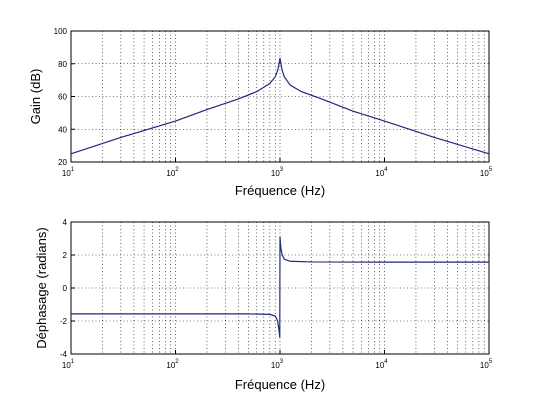  I want to click on gain-x-tick-label: 10⁴, so click(381, 172).